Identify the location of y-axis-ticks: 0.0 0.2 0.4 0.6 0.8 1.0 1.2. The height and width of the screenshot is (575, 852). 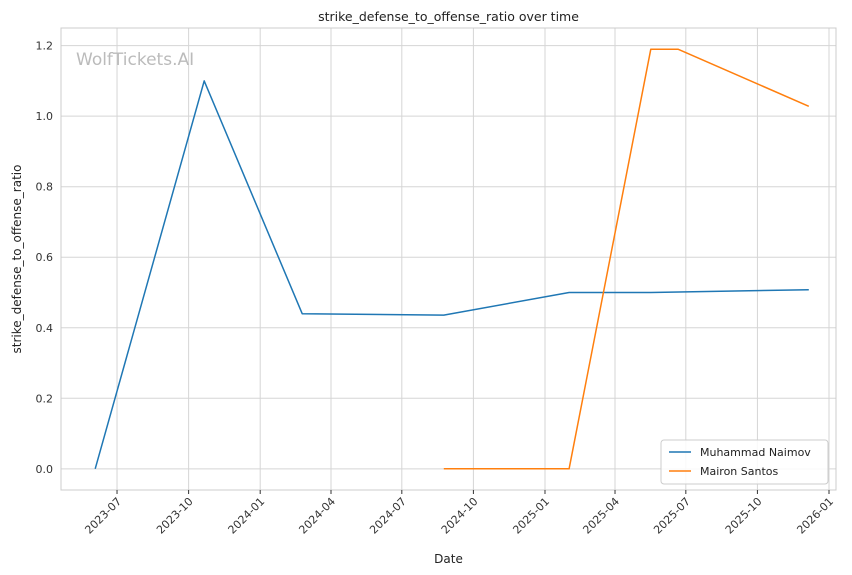
(45, 258).